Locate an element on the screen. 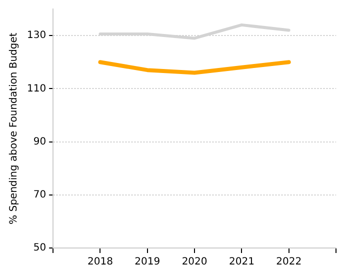 Image resolution: width=350 pixels, height=275 pixels. x-tick-label: 2018 is located at coordinates (100, 262).